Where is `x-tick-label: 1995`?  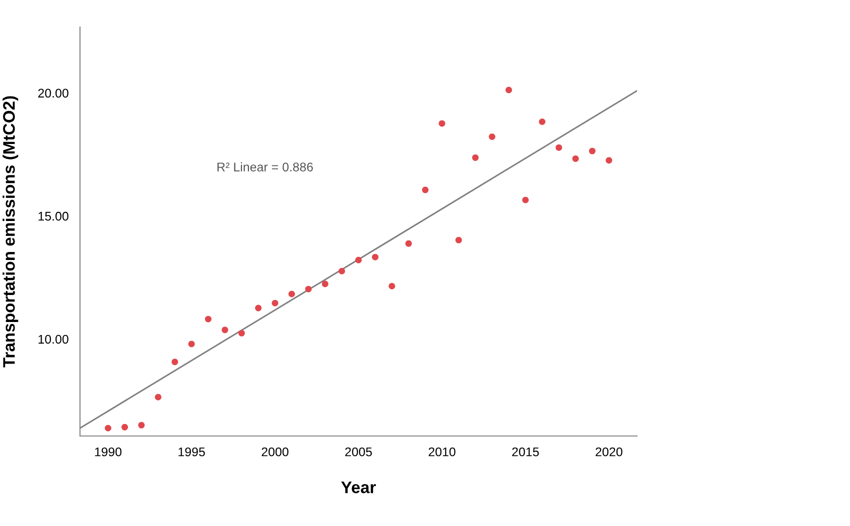 x-tick-label: 1995 is located at coordinates (191, 451).